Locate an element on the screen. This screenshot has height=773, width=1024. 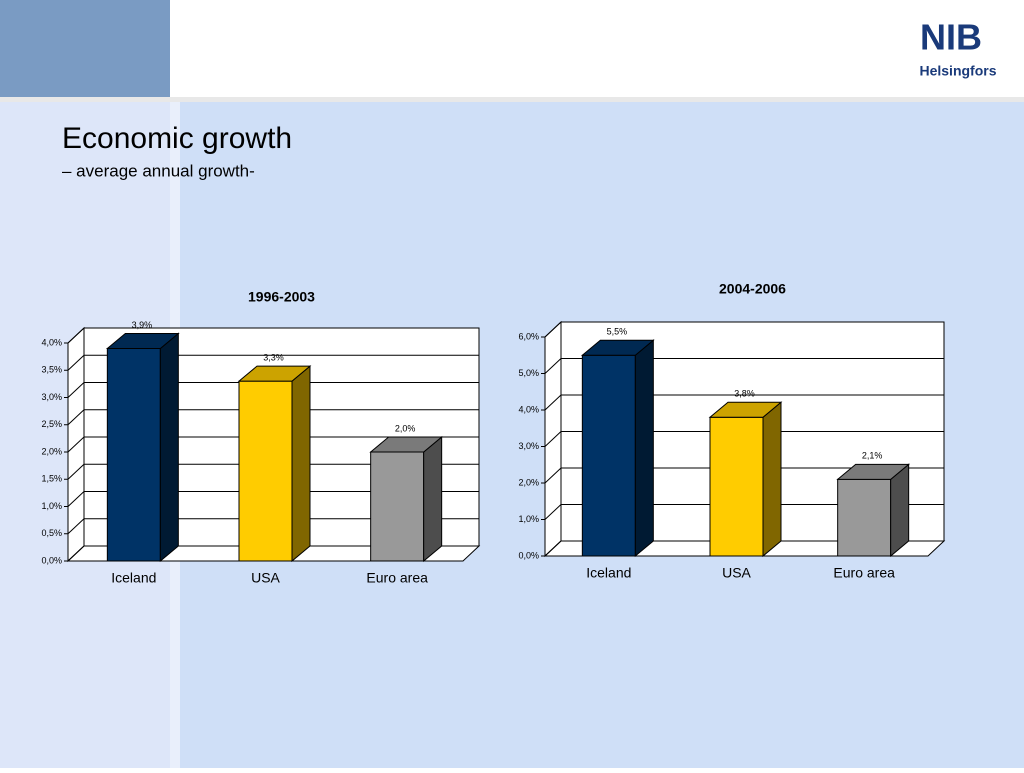
logo-brand: NIB is located at coordinates (951, 37).